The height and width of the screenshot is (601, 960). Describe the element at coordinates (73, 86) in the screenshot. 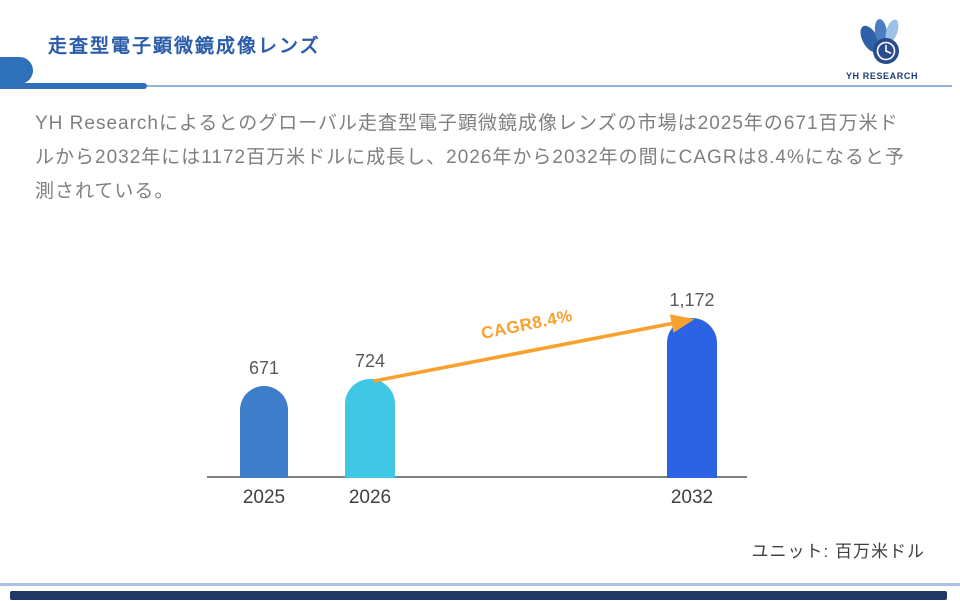

I see `header-accent-bar` at that location.